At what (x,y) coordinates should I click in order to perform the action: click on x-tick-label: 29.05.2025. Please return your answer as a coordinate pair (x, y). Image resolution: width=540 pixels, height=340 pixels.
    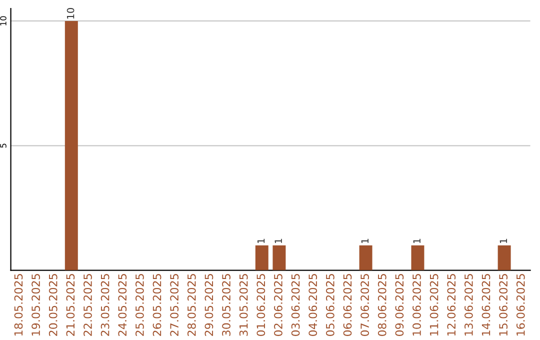
    Looking at the image, I should click on (209, 305).